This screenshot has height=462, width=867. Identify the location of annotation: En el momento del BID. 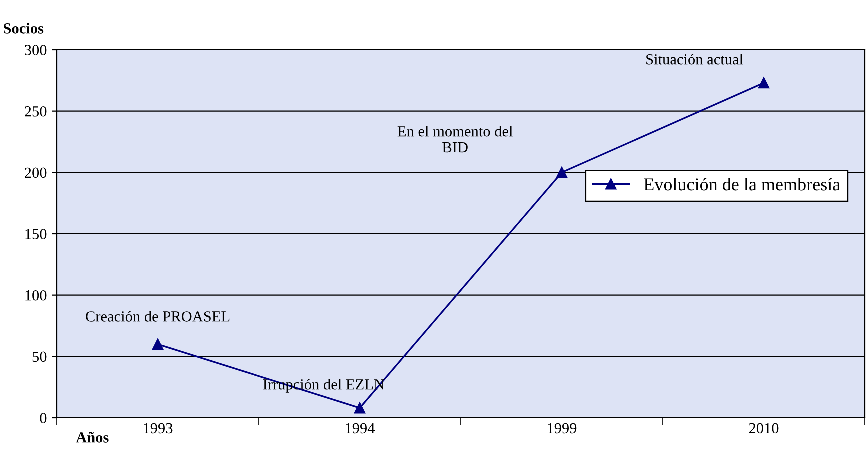
(455, 139).